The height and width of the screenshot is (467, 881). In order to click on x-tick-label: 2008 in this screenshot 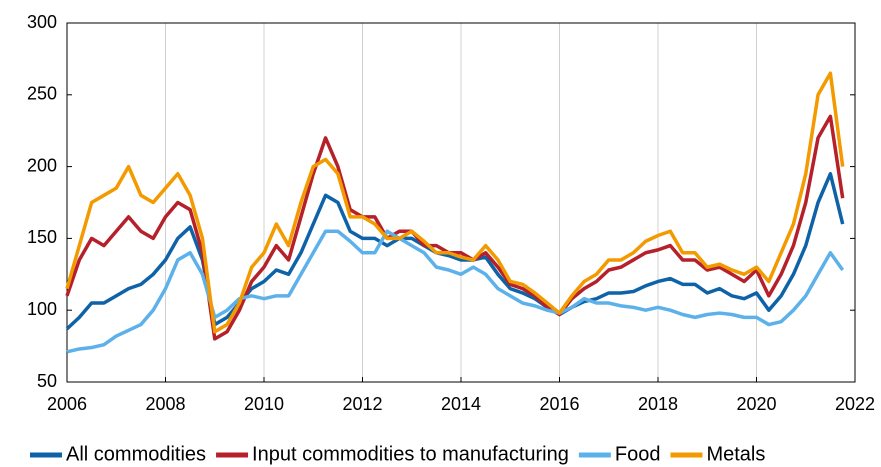, I will do `click(165, 404)`.